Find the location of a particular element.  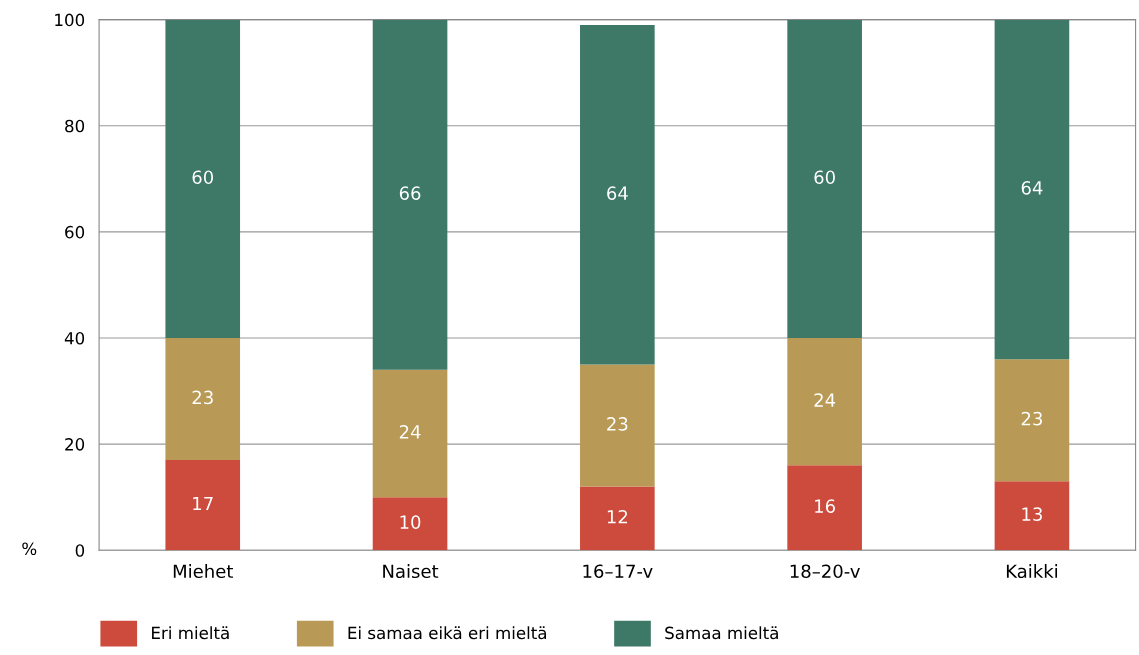

data-label: 12 is located at coordinates (617, 516).